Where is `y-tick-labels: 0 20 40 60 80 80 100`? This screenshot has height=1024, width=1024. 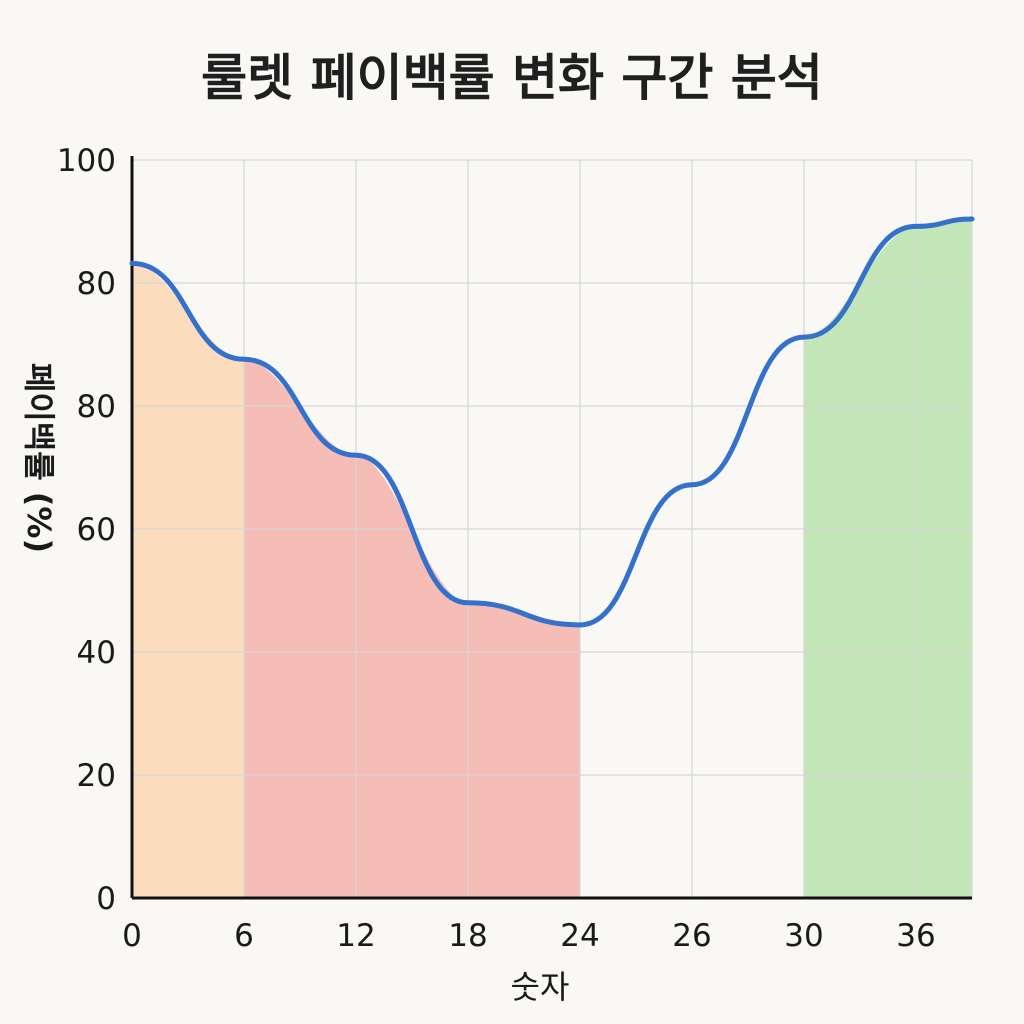
y-tick-labels: 0 20 40 60 80 80 100 is located at coordinates (86, 530).